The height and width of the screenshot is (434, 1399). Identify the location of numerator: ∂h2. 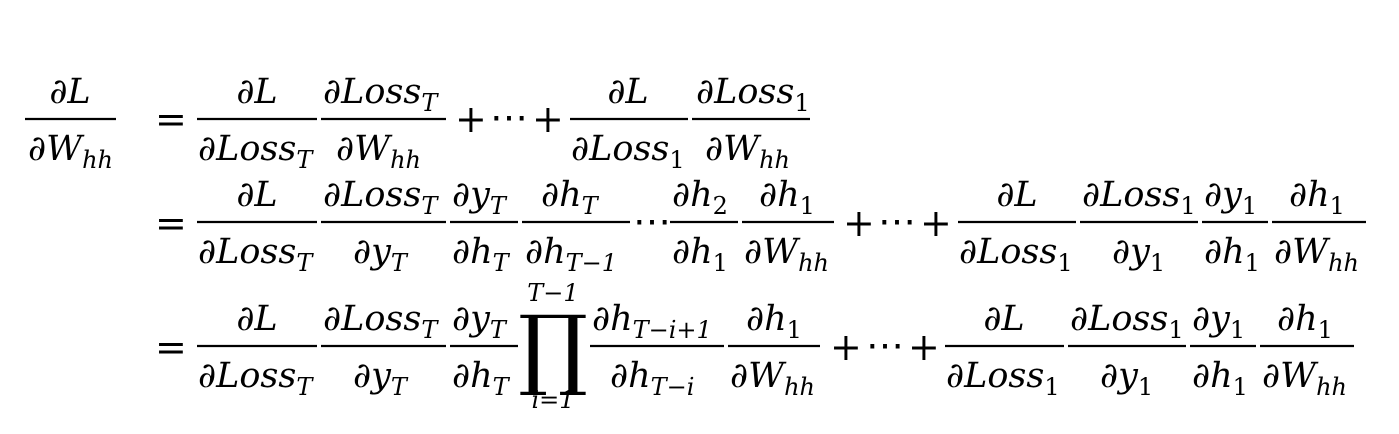
(700, 197).